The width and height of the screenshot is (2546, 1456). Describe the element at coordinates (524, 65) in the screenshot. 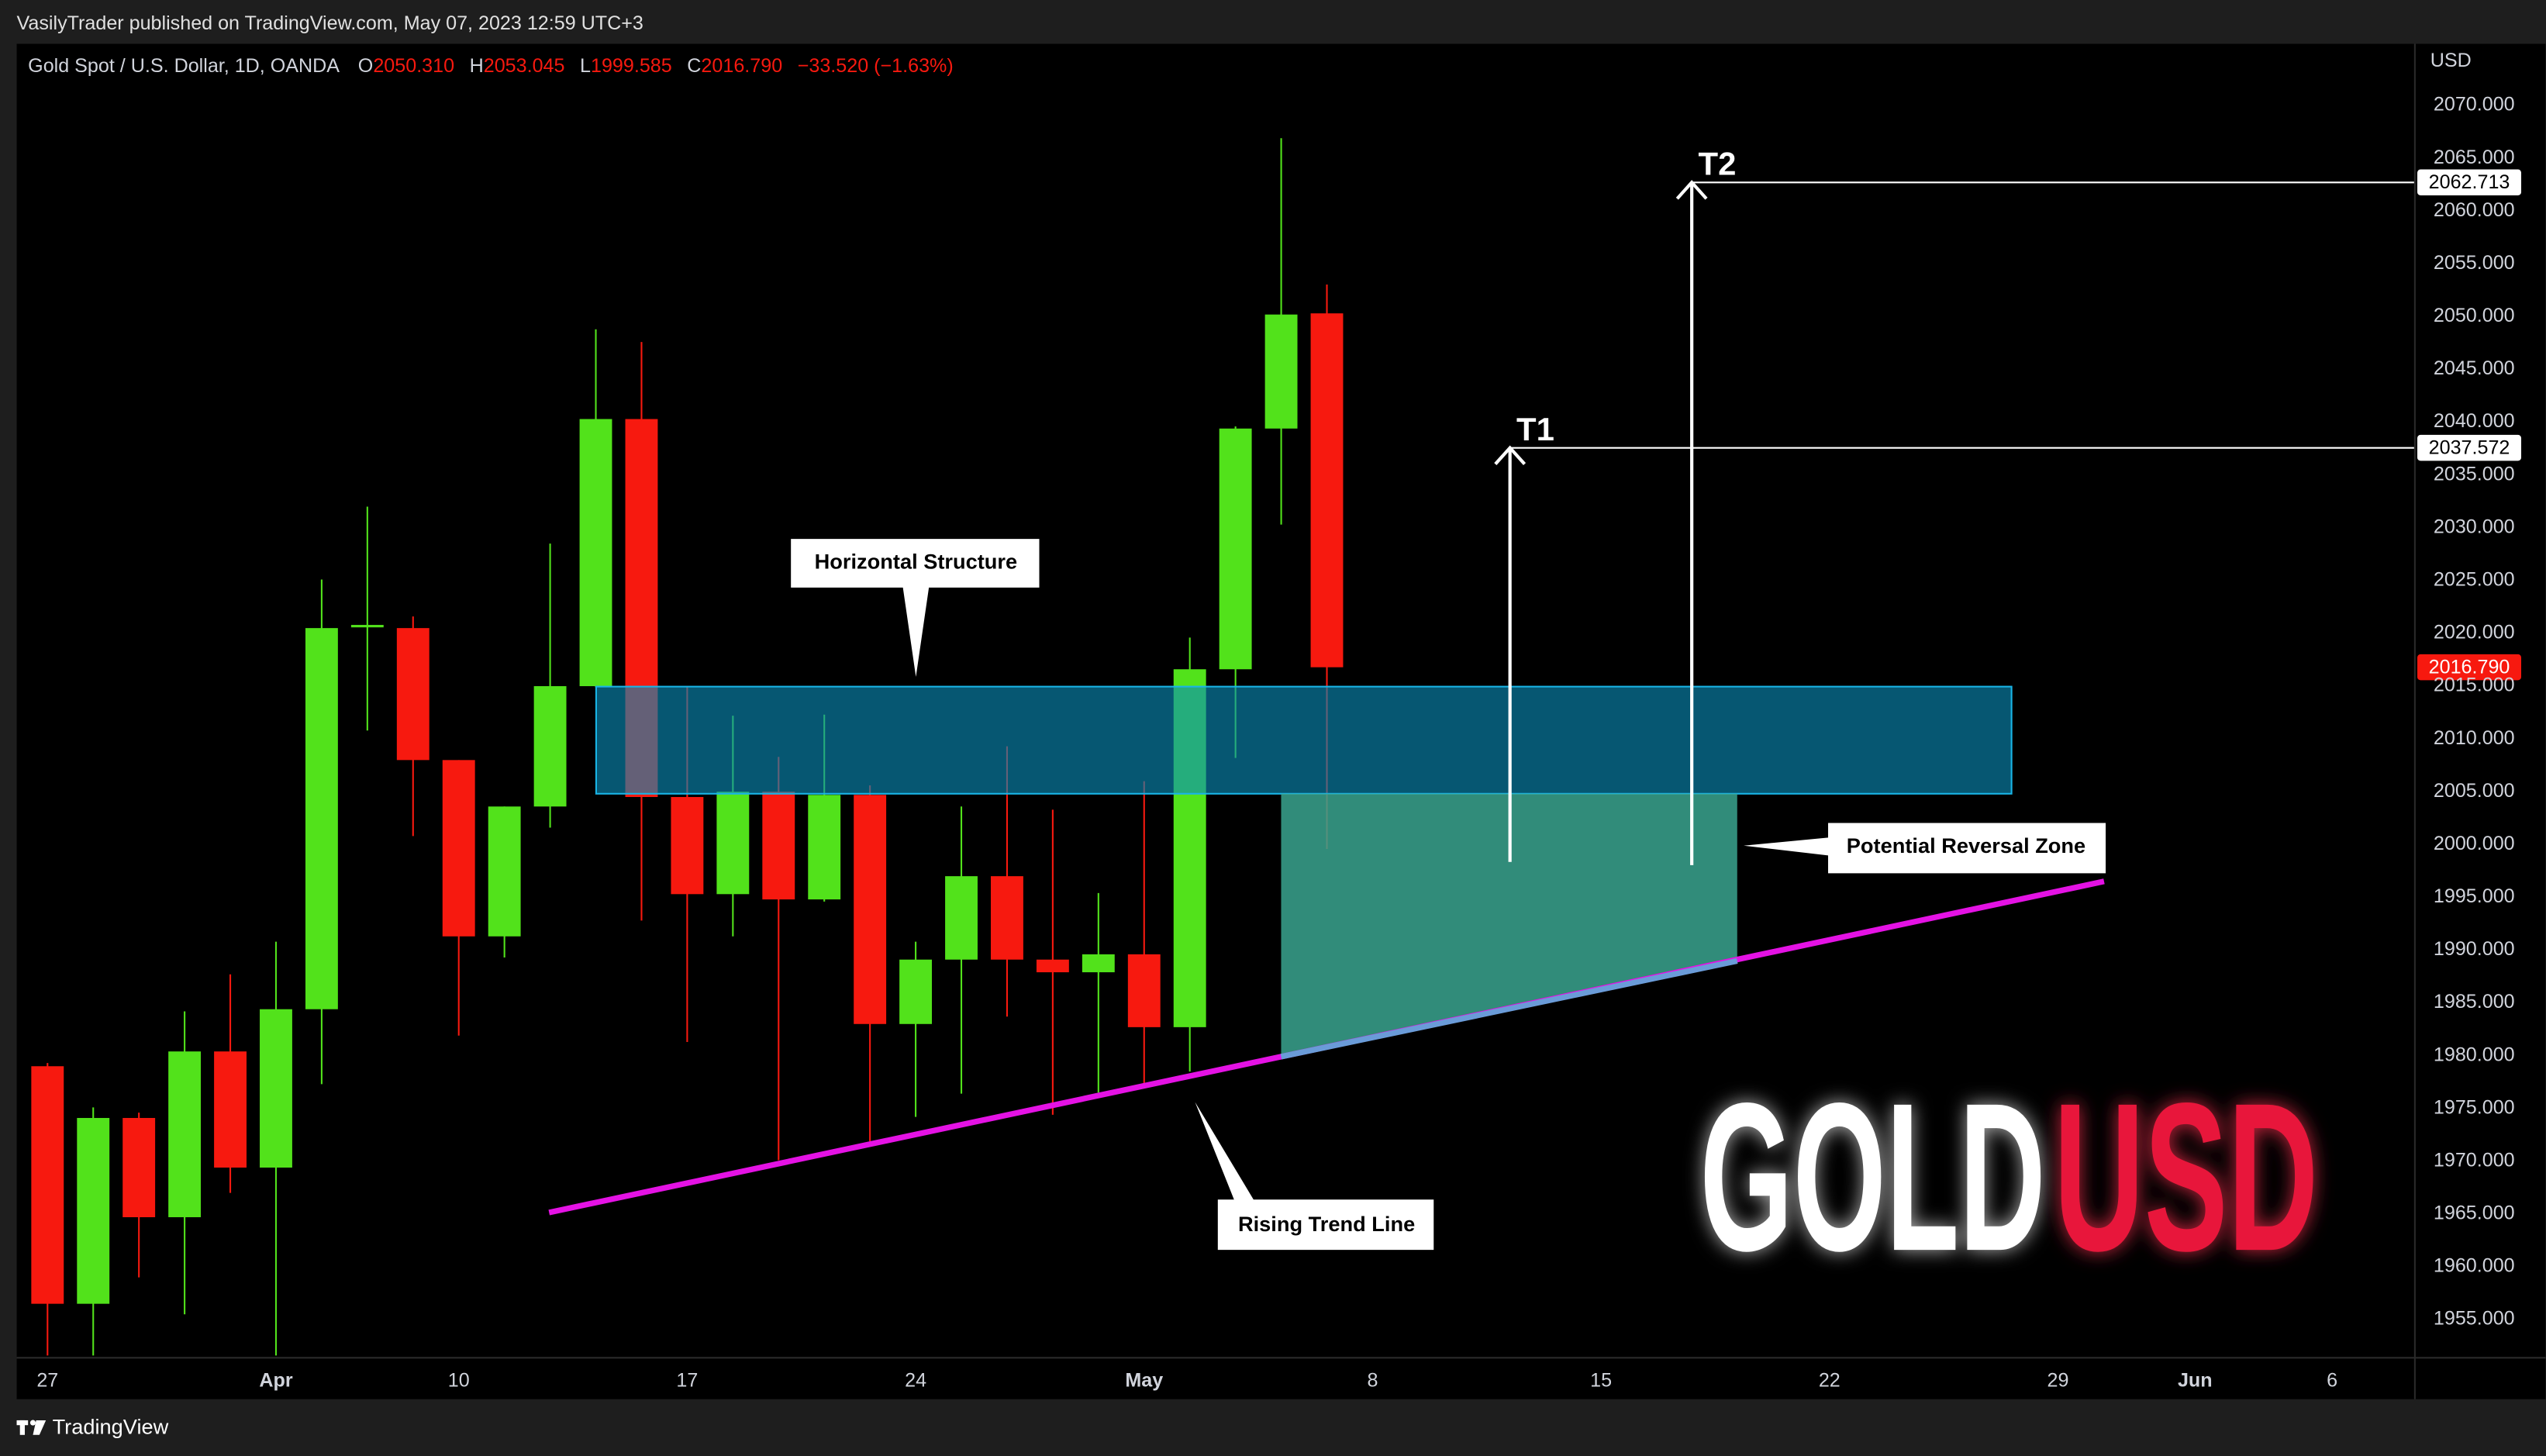

I see `ohlc-value: 2053.045` at that location.